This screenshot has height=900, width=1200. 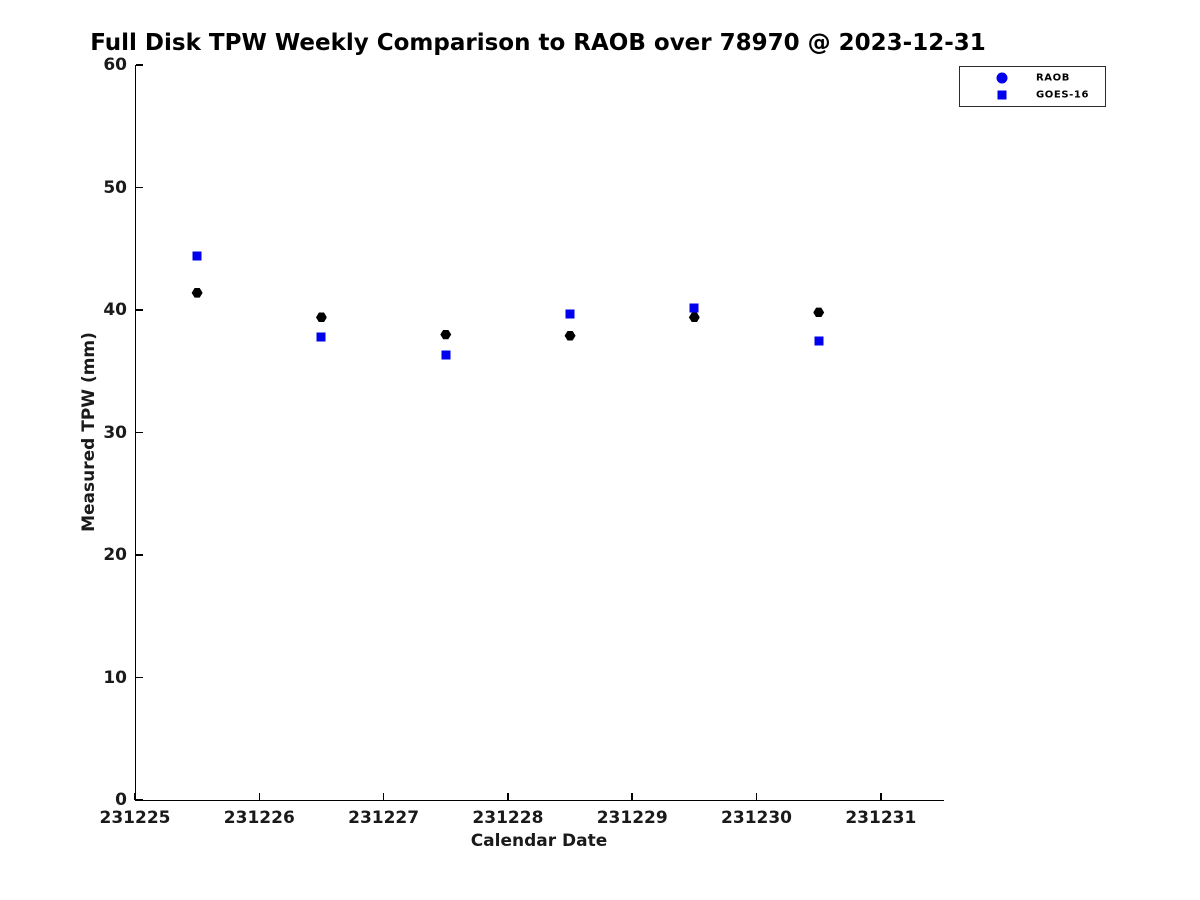 What do you see at coordinates (115, 187) in the screenshot?
I see `y-tick-label: 50` at bounding box center [115, 187].